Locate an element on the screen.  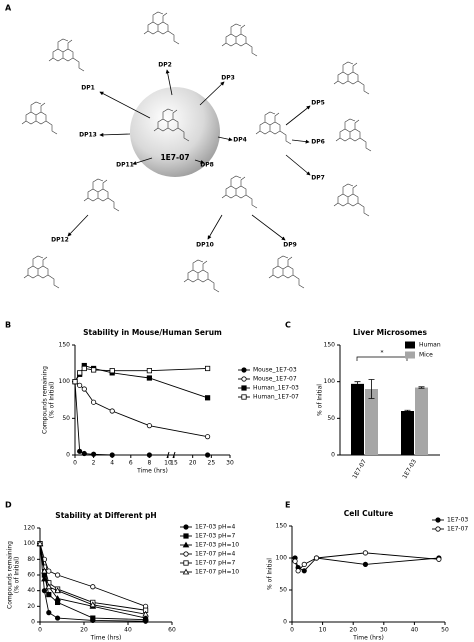
x-tick-label: 50 is located at coordinates (445, 630).